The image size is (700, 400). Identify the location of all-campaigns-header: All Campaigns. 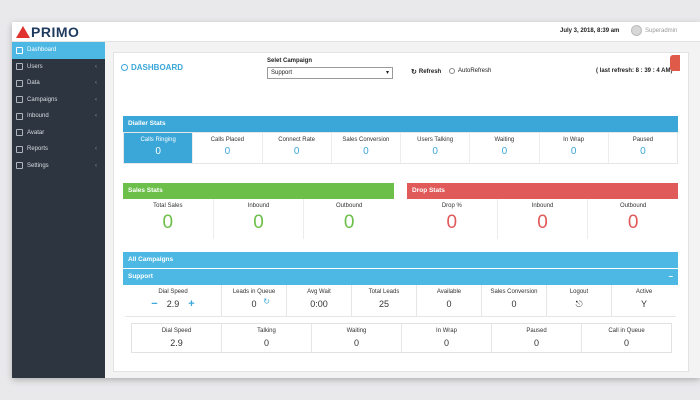
(400, 260).